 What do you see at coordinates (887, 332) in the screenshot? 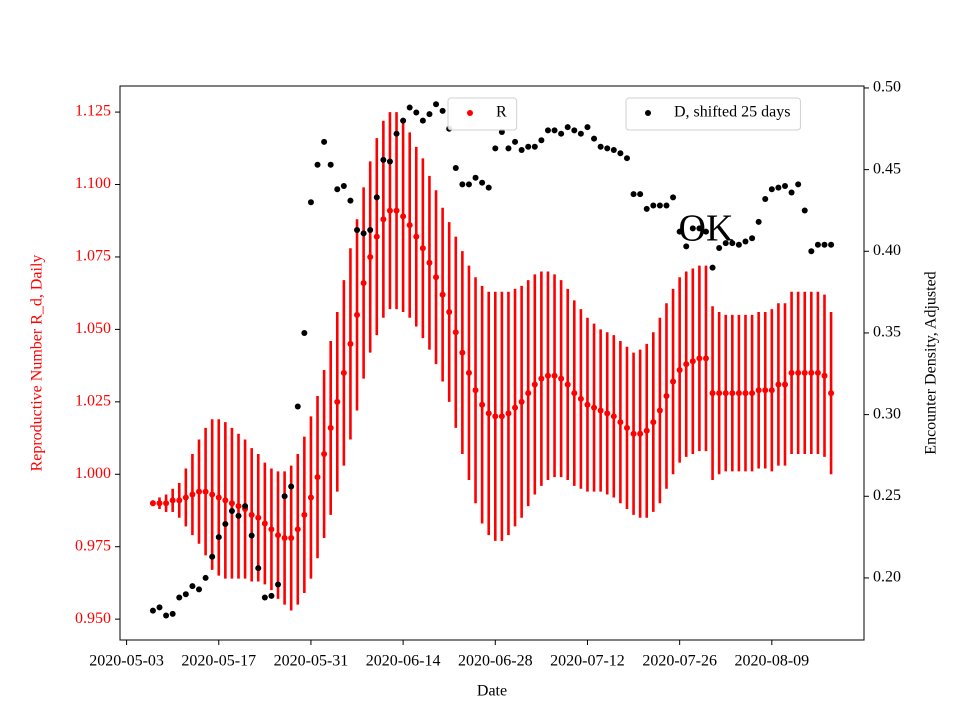
I see `y2-tick-label: 0.35` at bounding box center [887, 332].